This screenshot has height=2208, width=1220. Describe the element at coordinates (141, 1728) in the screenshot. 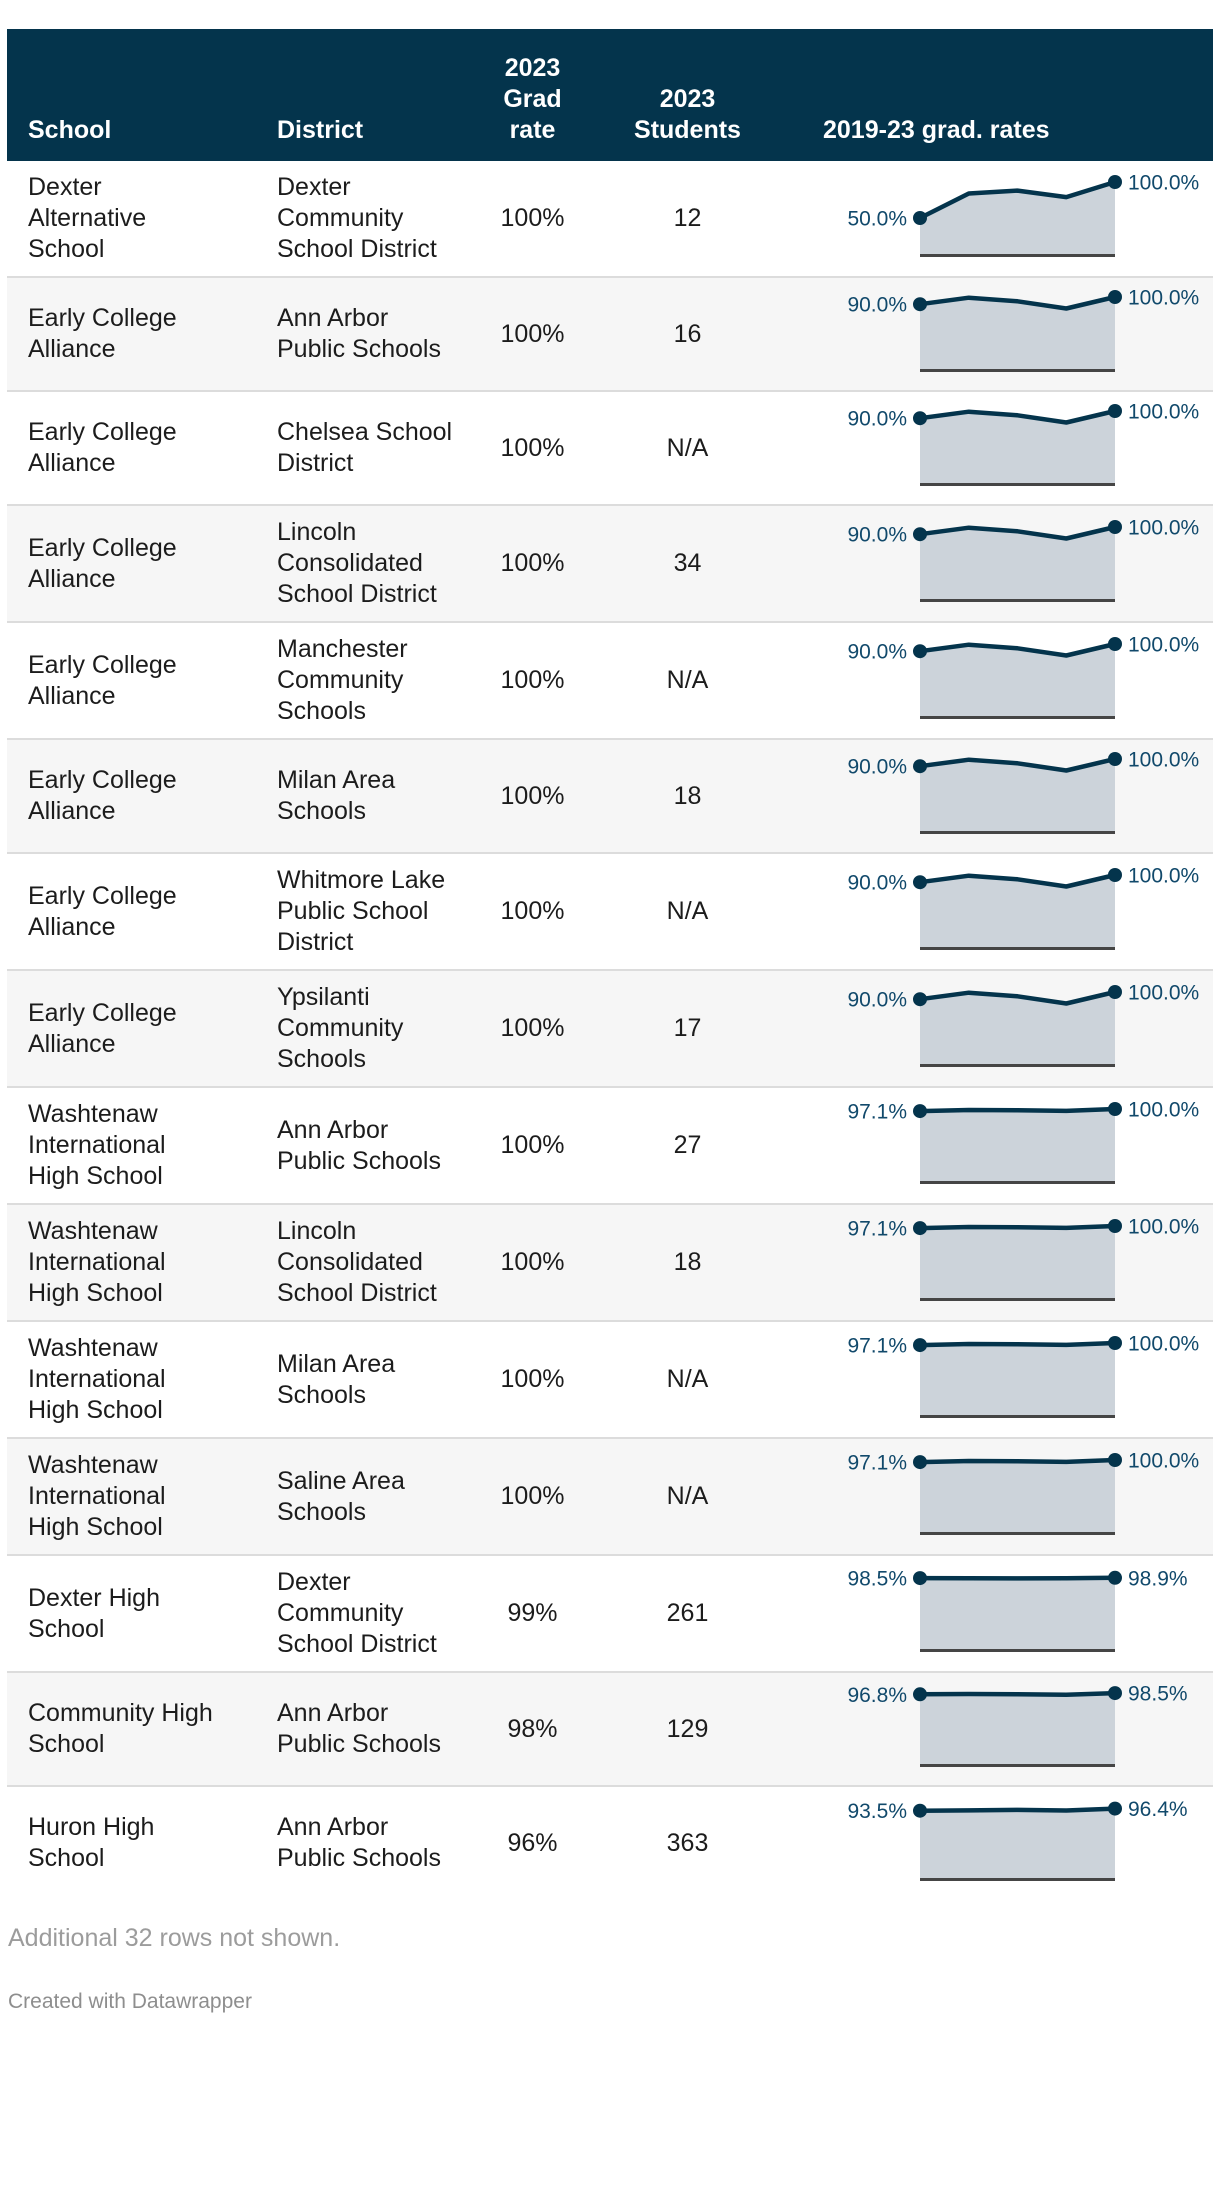

I see `school-cell: Community High School` at that location.